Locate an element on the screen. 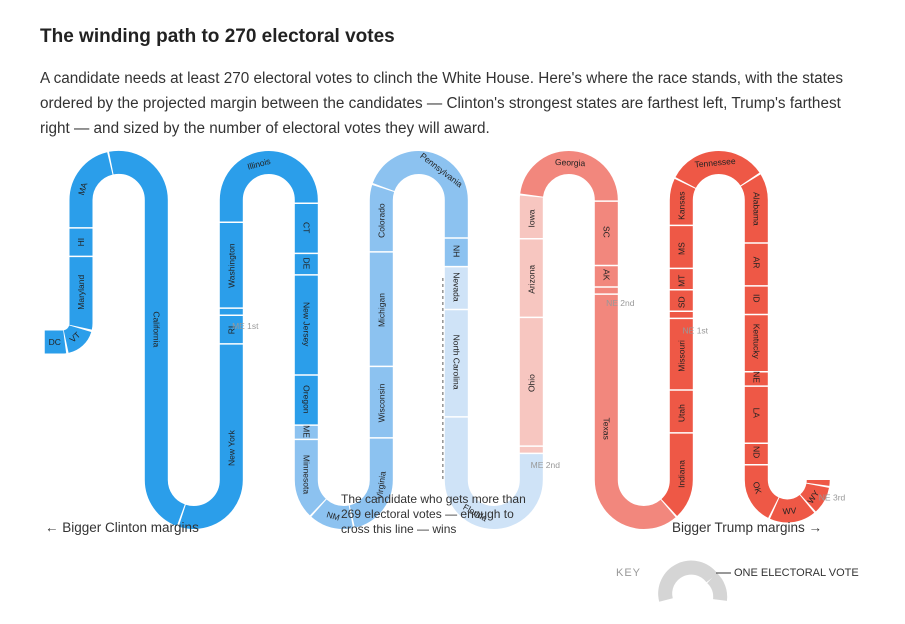  state-label: OK is located at coordinates (757, 488).